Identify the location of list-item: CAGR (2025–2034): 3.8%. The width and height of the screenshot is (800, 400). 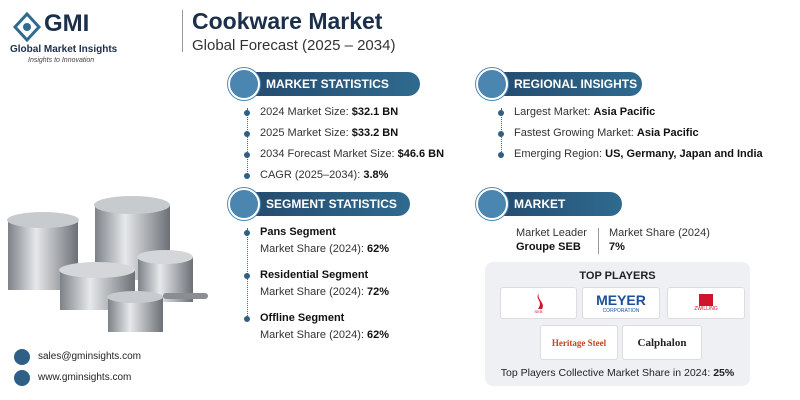
(324, 175).